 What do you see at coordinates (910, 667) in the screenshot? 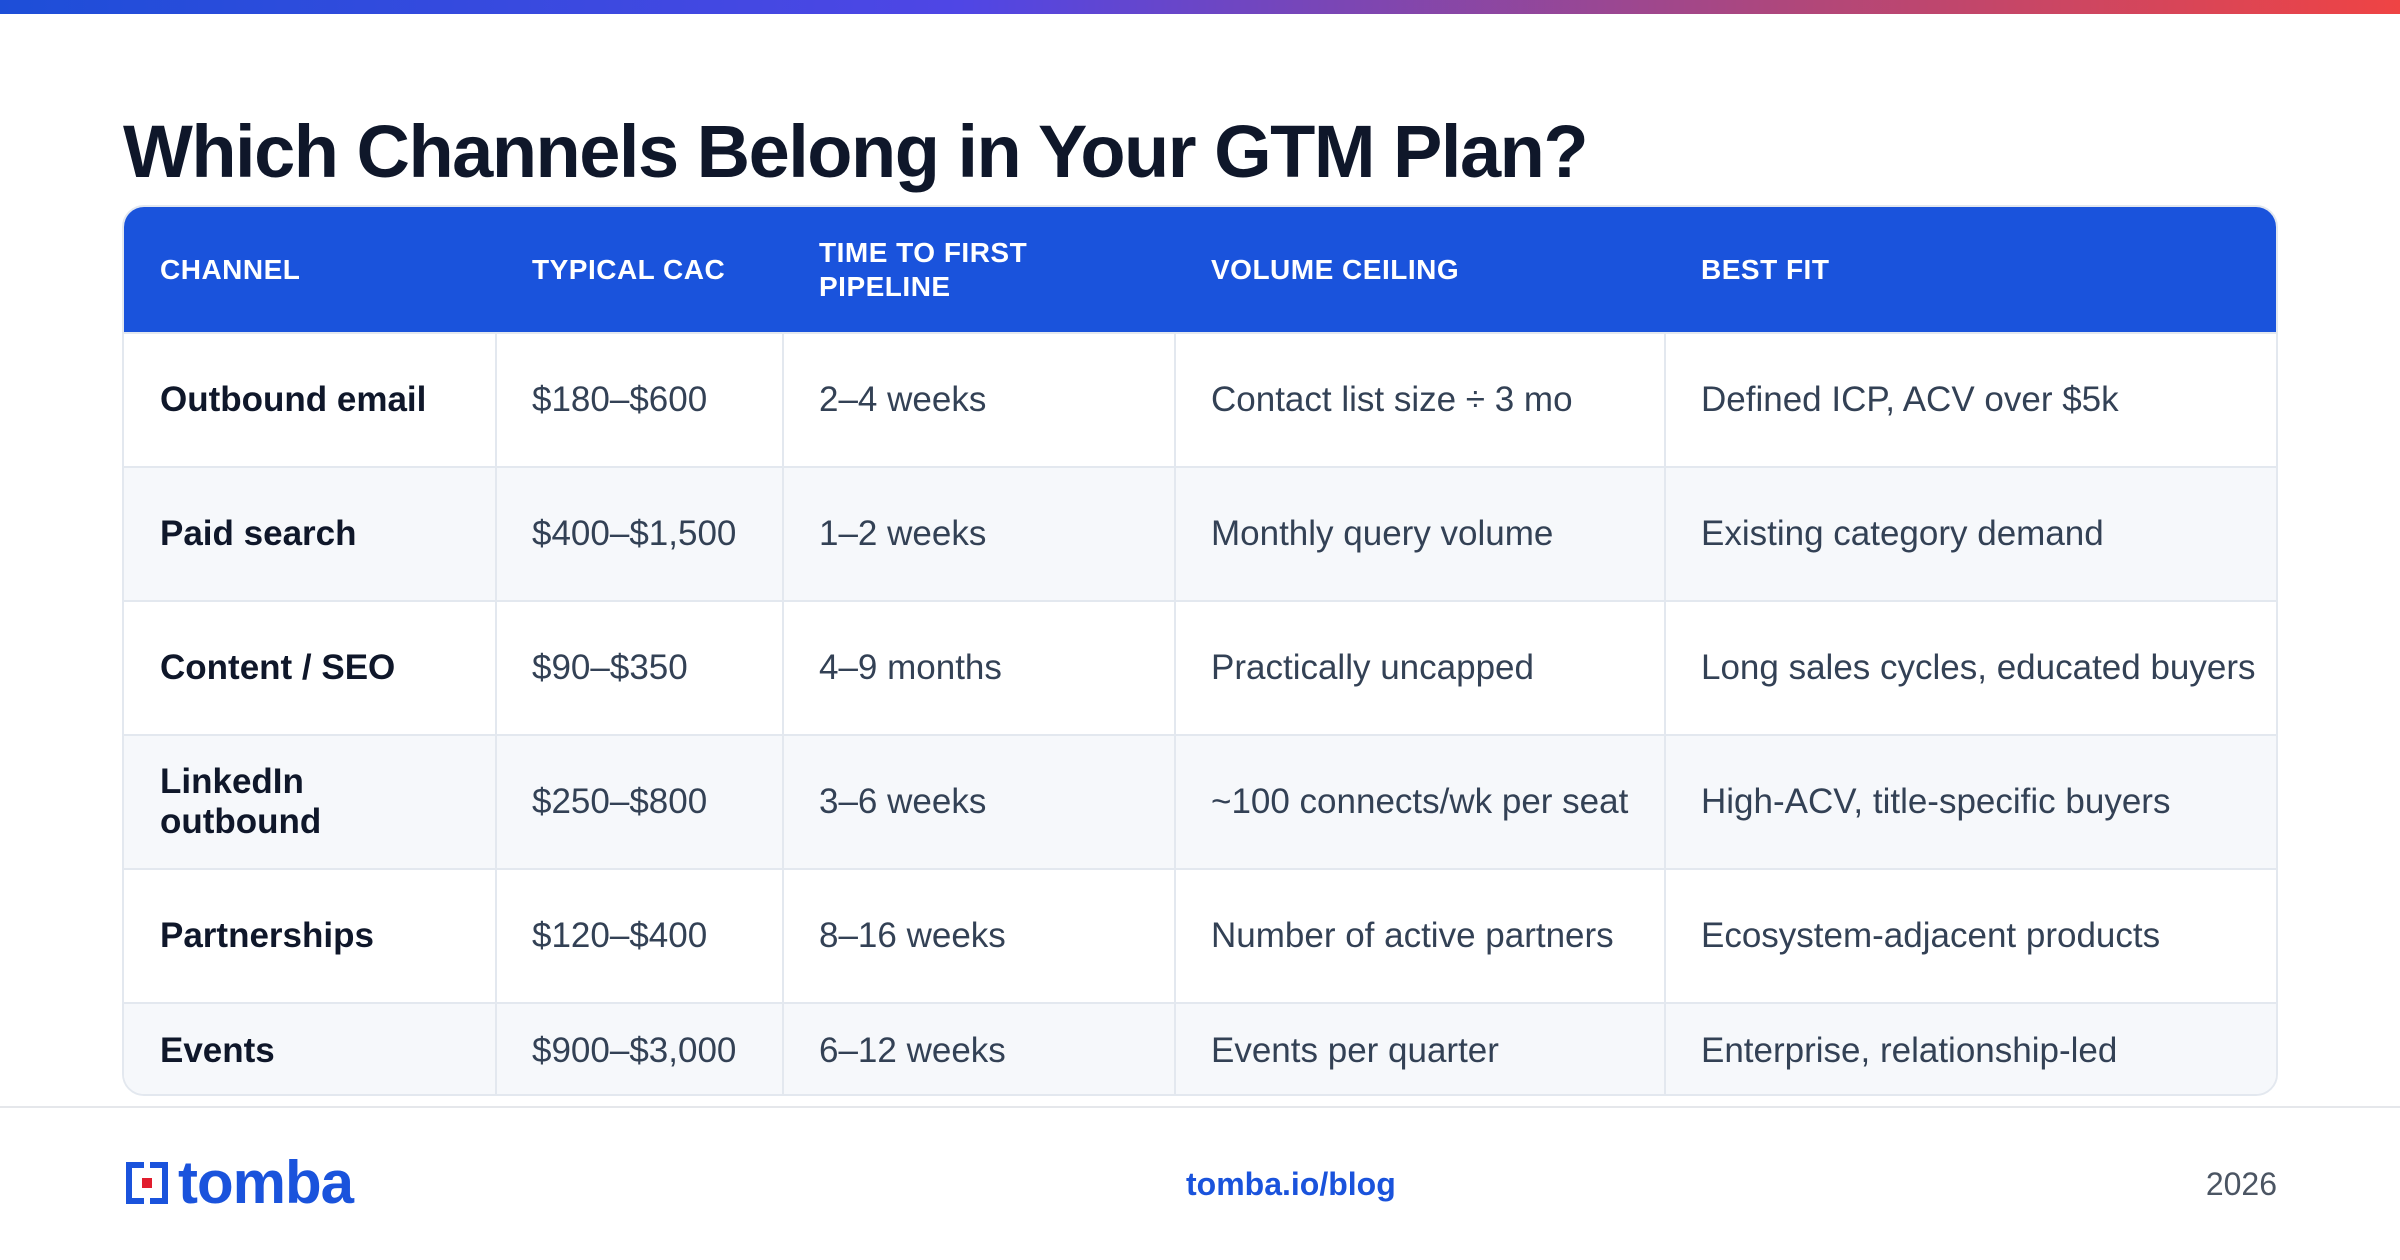
I see `cell-time: 4–9 months` at bounding box center [910, 667].